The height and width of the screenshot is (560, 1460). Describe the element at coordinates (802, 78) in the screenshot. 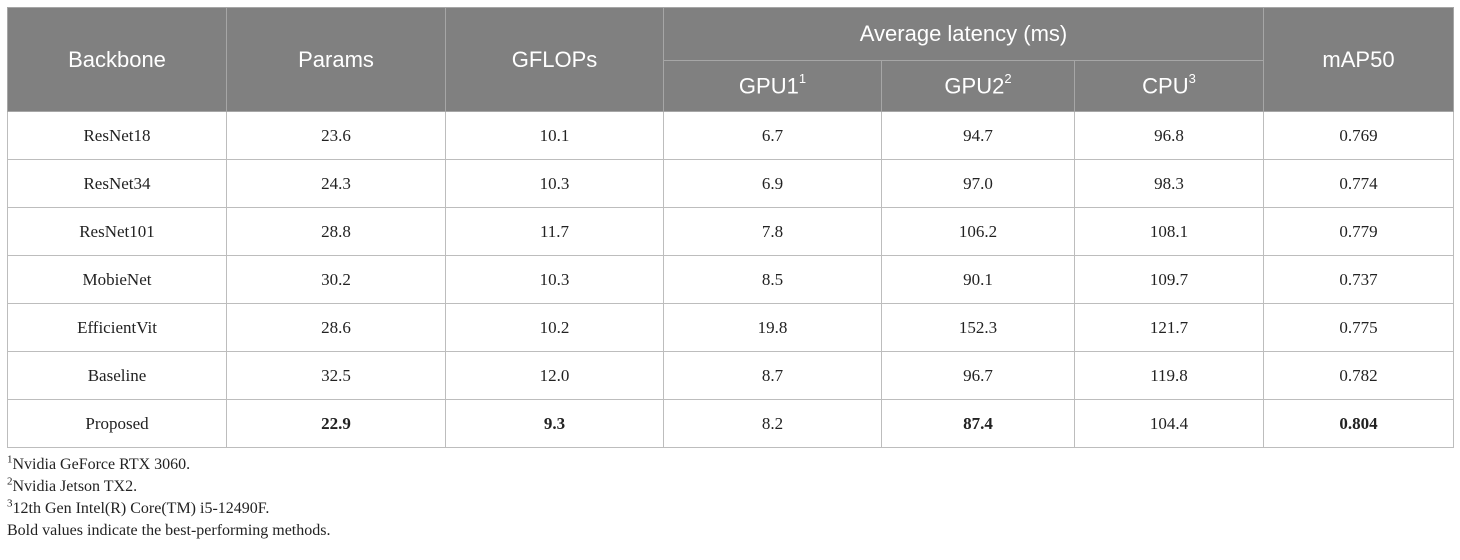

I see `header-gpu1-footnote-mark: 1` at that location.